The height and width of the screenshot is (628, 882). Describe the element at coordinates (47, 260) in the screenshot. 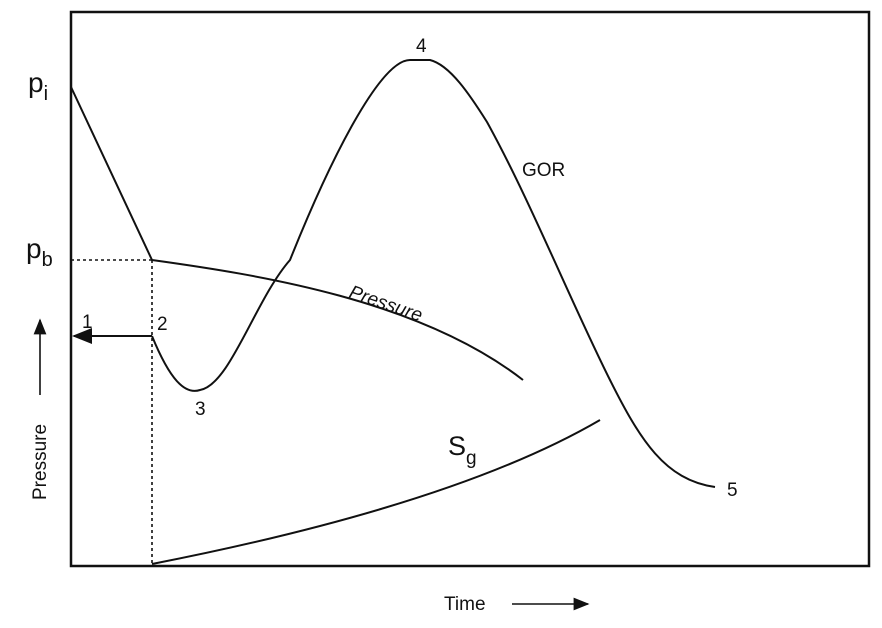

I see `subscript: b` at that location.